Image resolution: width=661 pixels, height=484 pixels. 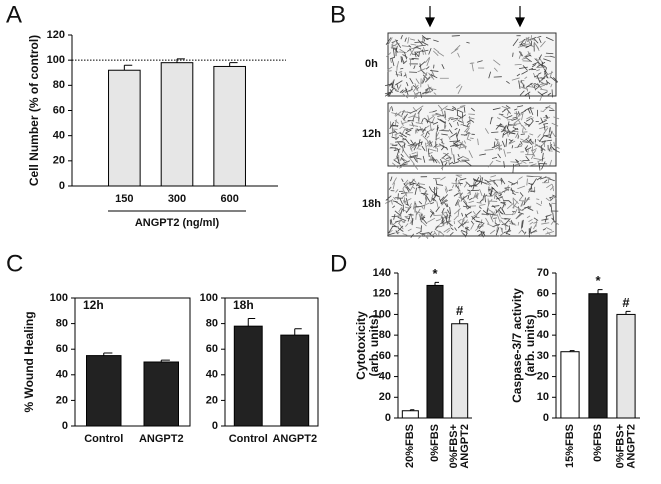 What do you see at coordinates (59, 110) in the screenshot?
I see `y-tick-label: 60` at bounding box center [59, 110].